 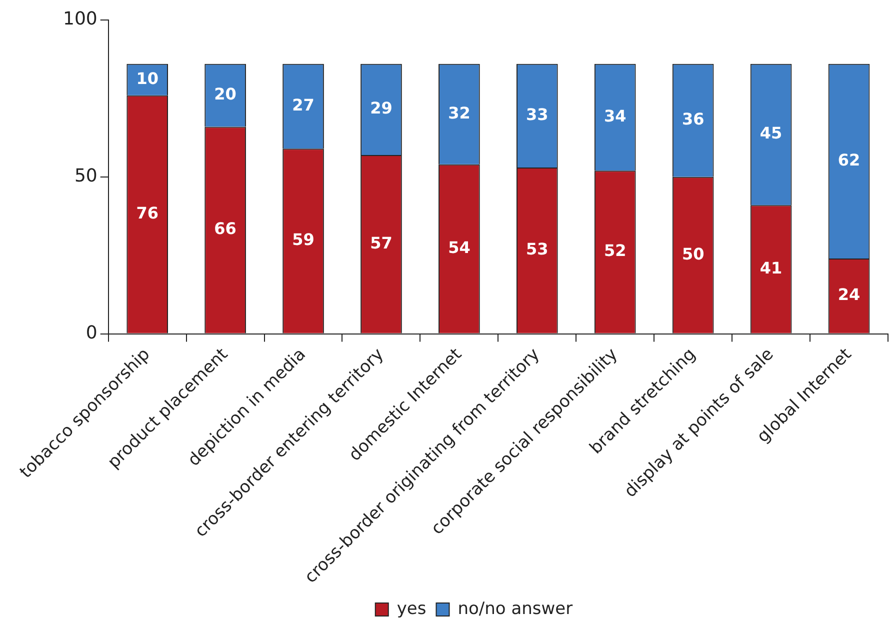 I want to click on data-label: 34, so click(x=615, y=116).